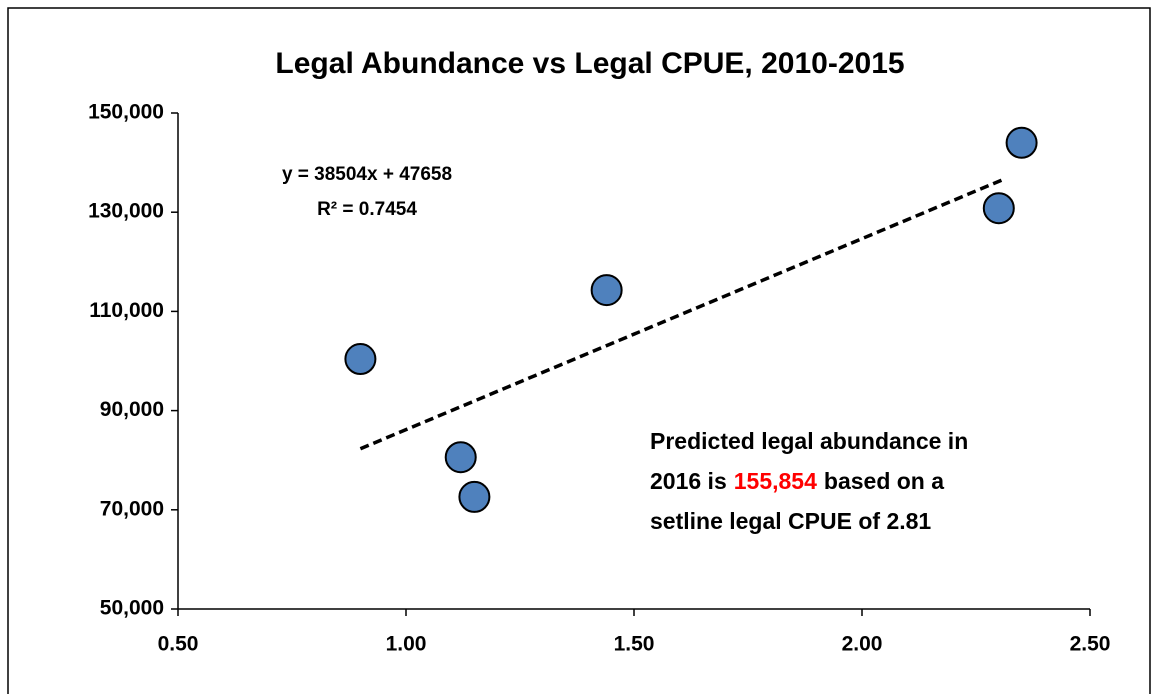  What do you see at coordinates (132, 508) in the screenshot?
I see `y-tick-label: 70,000` at bounding box center [132, 508].